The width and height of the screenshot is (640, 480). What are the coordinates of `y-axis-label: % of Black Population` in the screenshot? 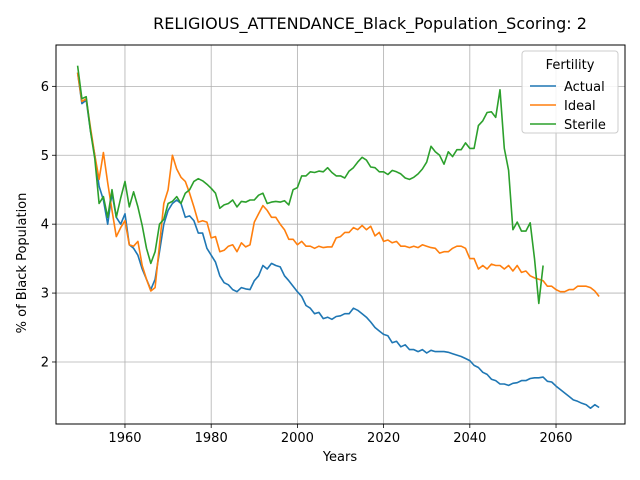 It's located at (22, 263).